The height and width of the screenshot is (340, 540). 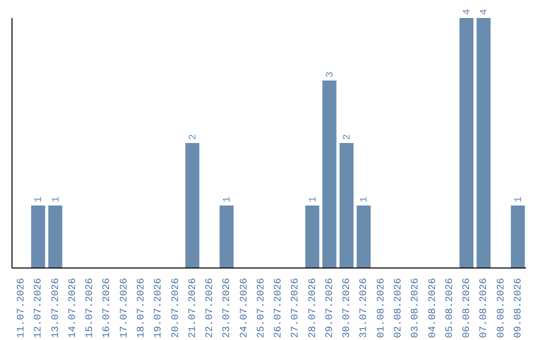 What do you see at coordinates (244, 308) in the screenshot?
I see `x-tick-label: 24.07.2026` at bounding box center [244, 308].